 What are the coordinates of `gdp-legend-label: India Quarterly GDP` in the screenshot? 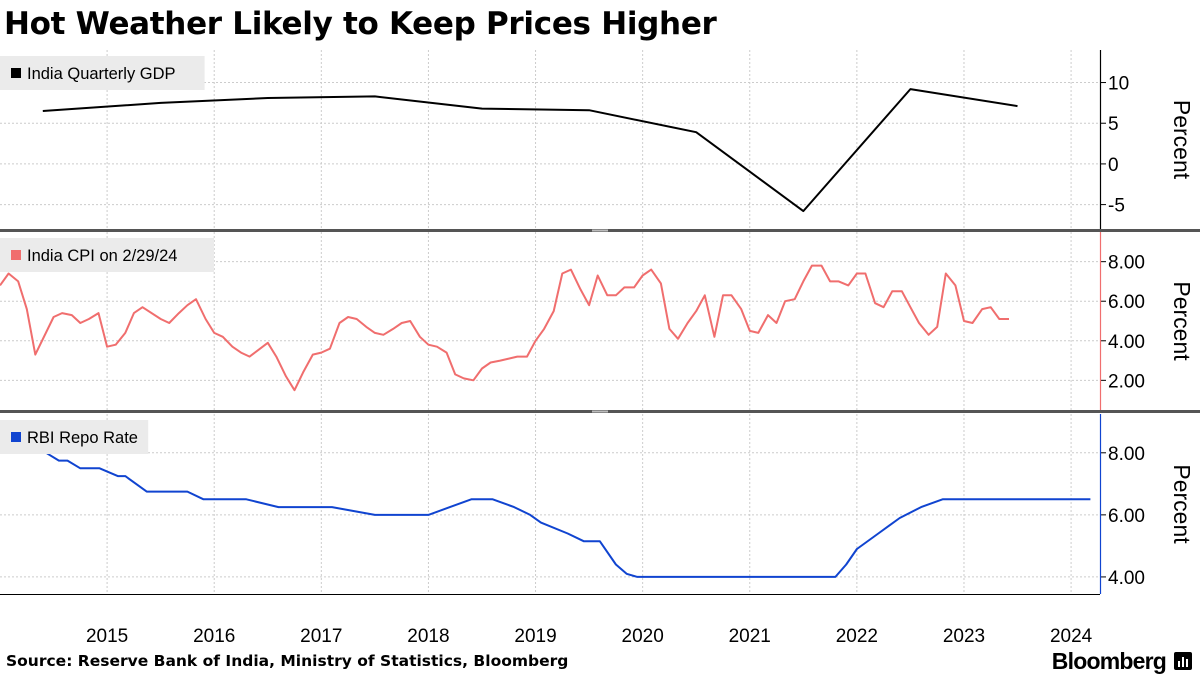 It's located at (101, 74).